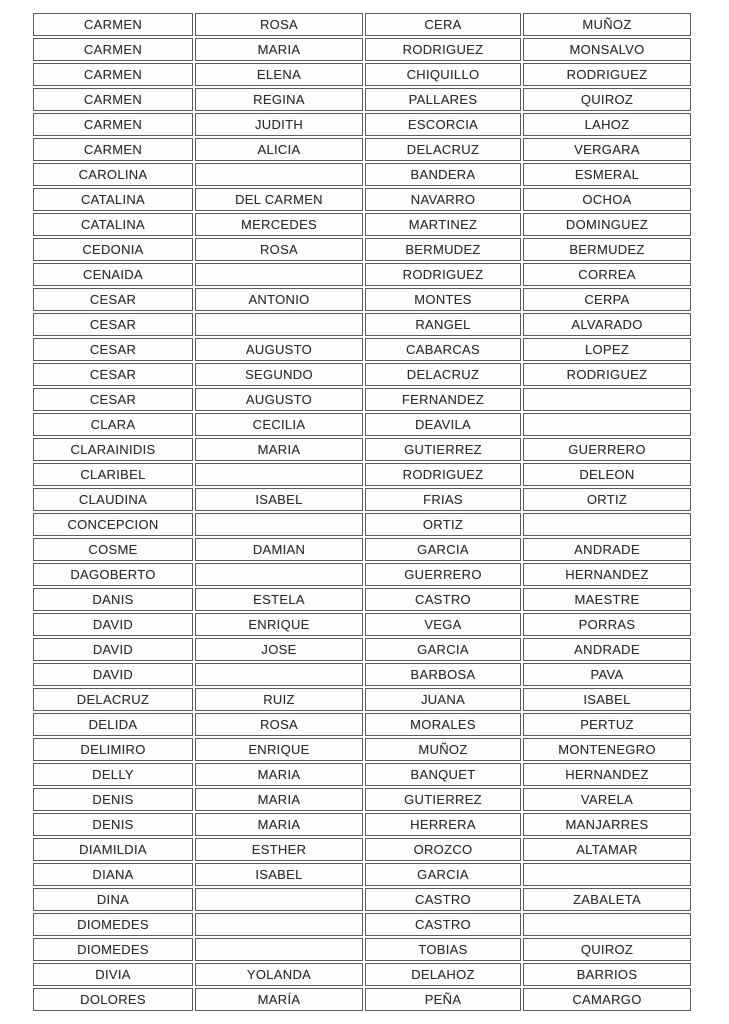 Image resolution: width=729 pixels, height=1024 pixels. What do you see at coordinates (279, 299) in the screenshot?
I see `table-cell: ANTONIO` at bounding box center [279, 299].